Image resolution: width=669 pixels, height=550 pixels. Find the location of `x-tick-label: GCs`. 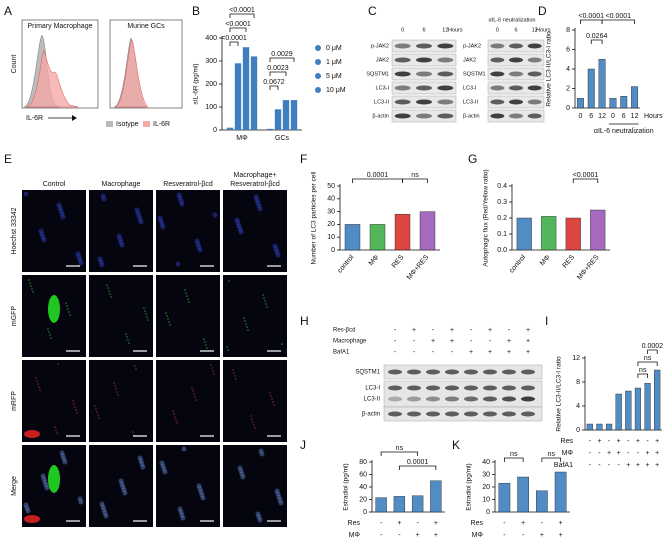

x-tick-label: GCs is located at coordinates (282, 138).